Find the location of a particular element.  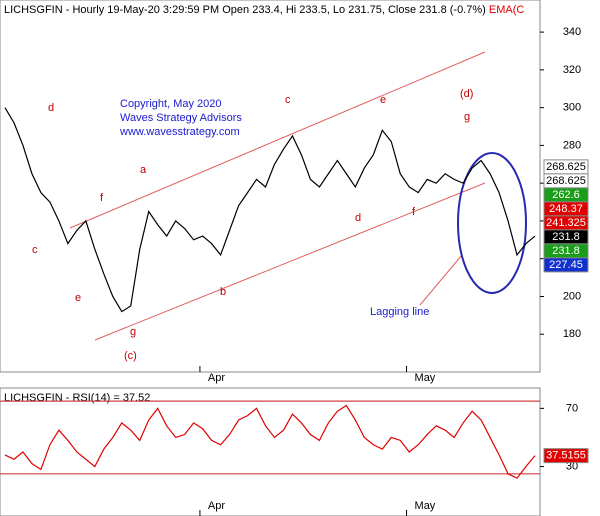

price-tag-label: 227.45 is located at coordinates (566, 265).